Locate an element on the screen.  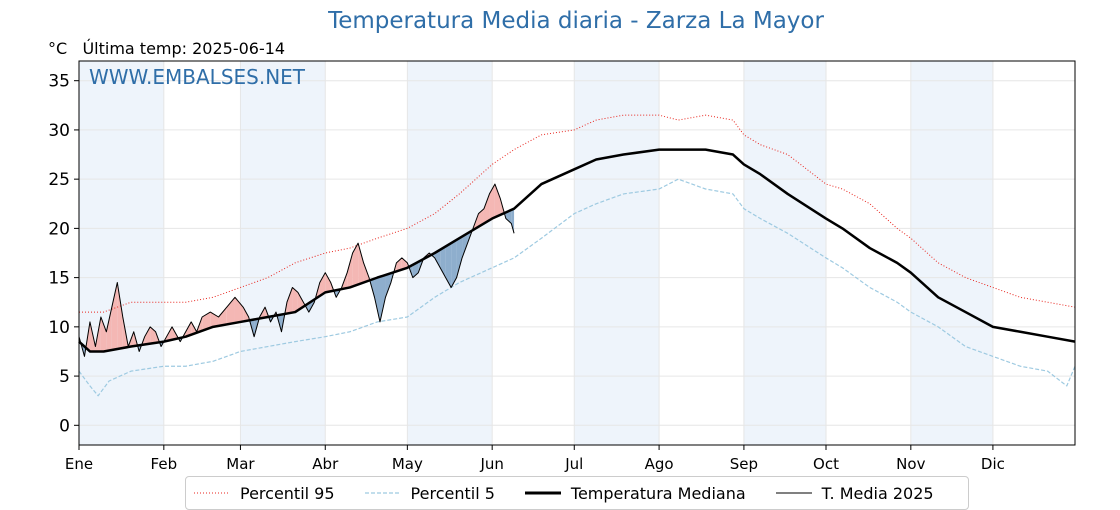
legend-swatch-median is located at coordinates (543, 493).